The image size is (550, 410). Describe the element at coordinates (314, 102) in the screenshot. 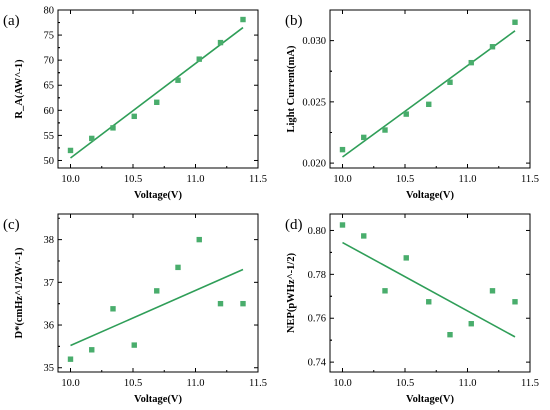

I see `y-tick-label: 0.025` at that location.